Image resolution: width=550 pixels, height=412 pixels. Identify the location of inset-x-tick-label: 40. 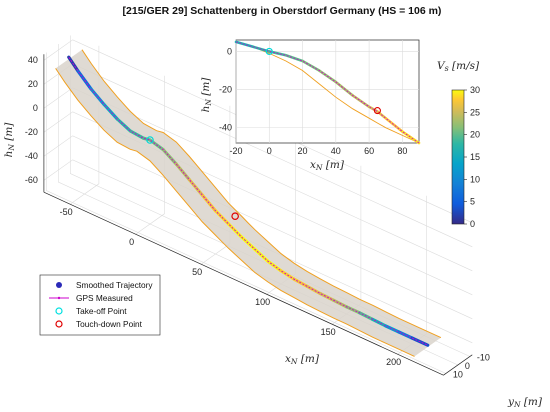
(336, 151).